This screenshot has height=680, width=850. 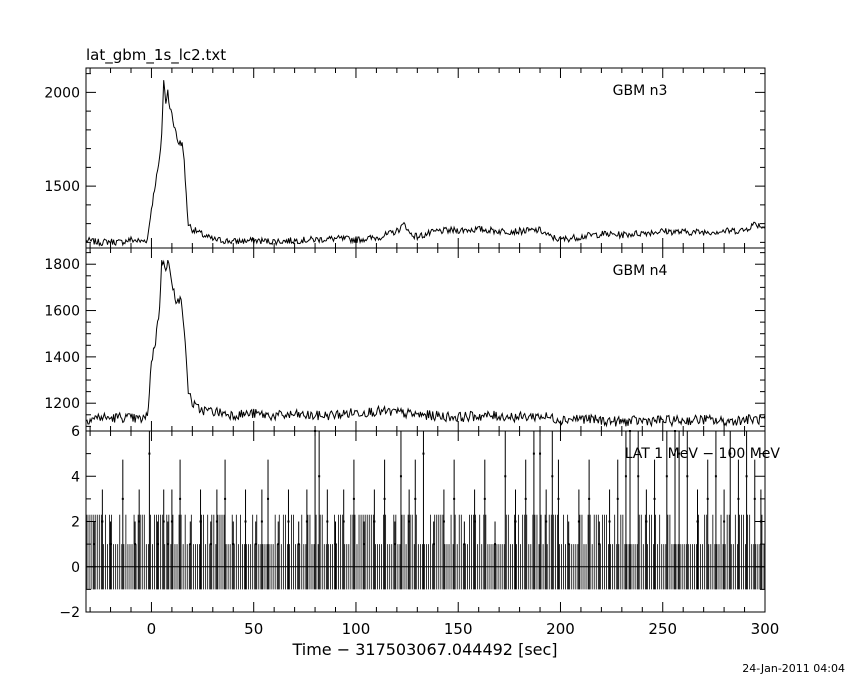 What do you see at coordinates (62, 404) in the screenshot?
I see `y-tick-label: 1200` at bounding box center [62, 404].